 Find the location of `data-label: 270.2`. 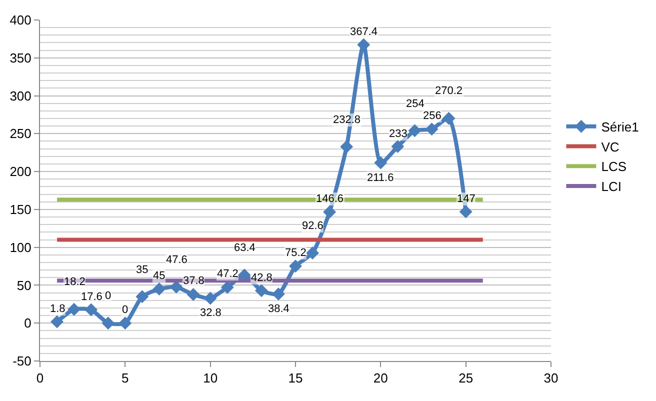

data-label: 270.2 is located at coordinates (449, 91).